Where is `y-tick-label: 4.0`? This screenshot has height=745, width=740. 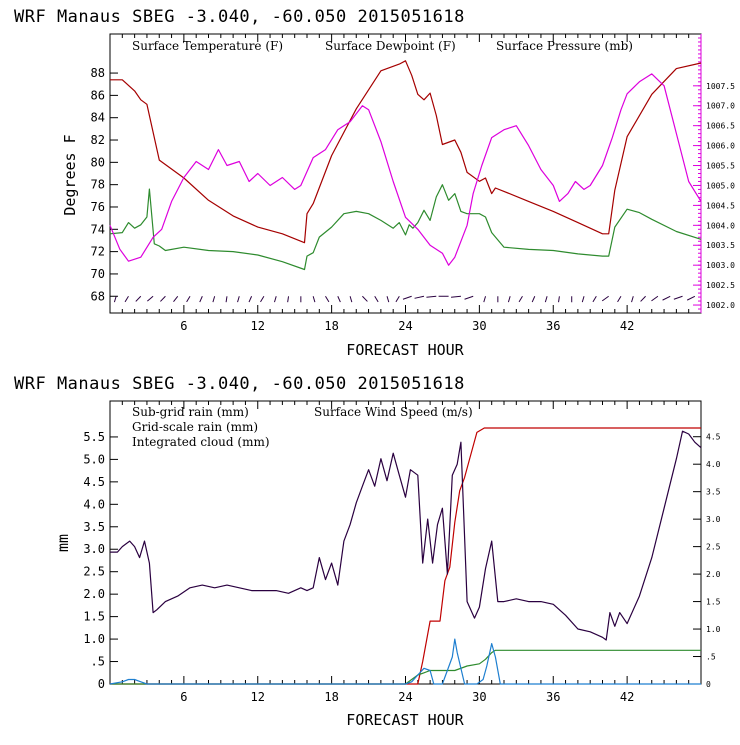 y-tick-label: 4.0 is located at coordinates (94, 504).